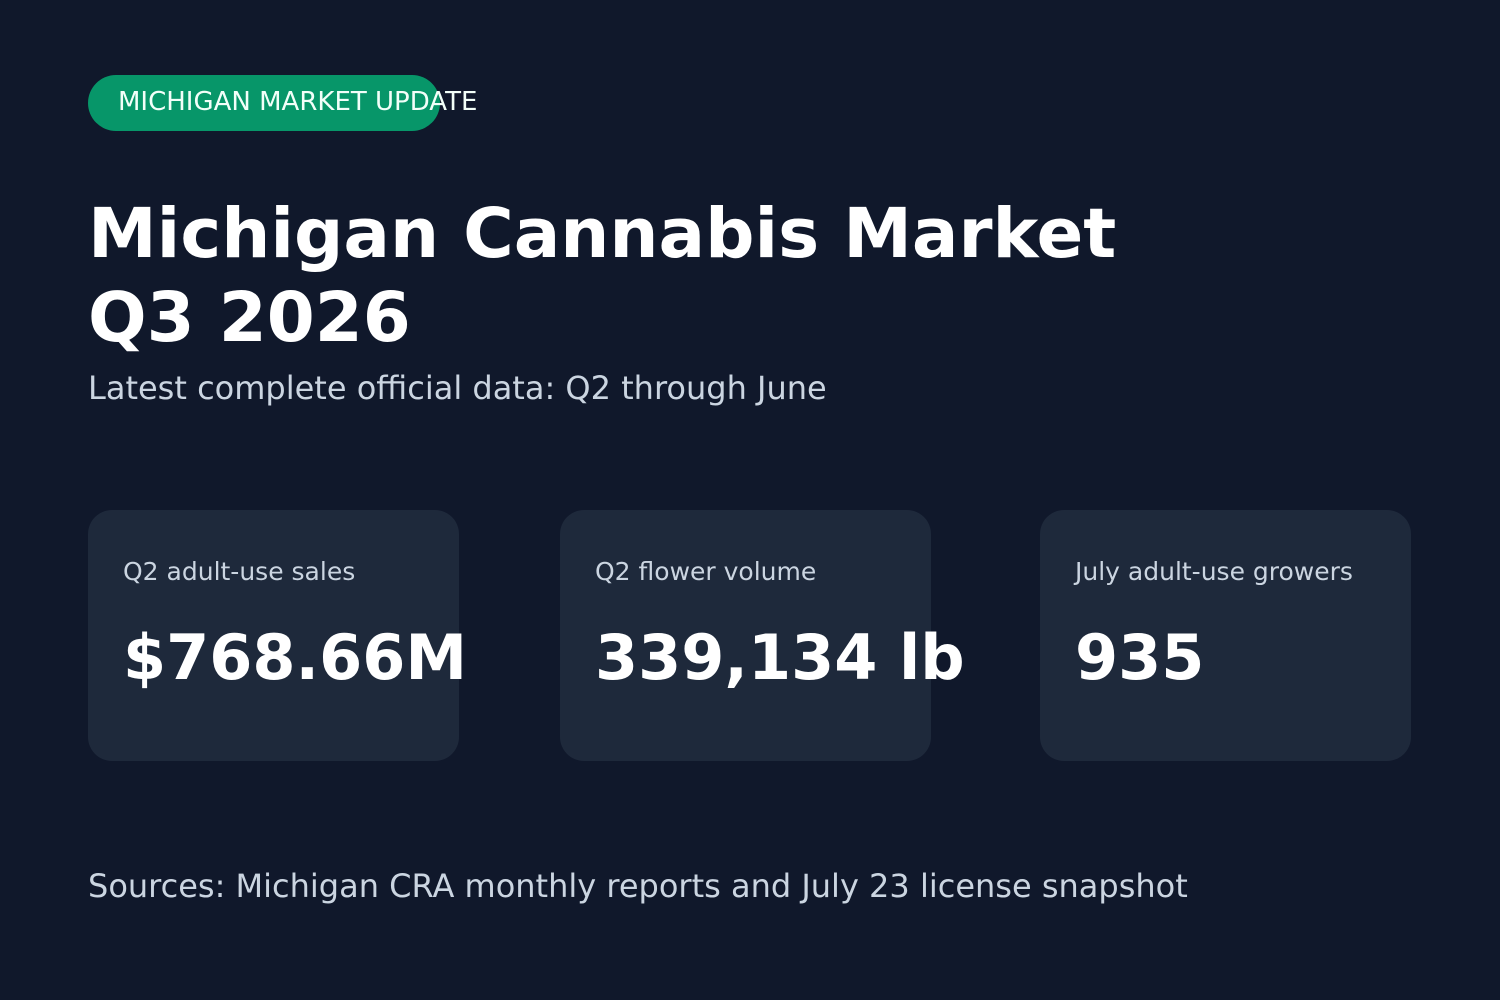  I want to click on stat-card-flower-volume: Q2 flower volume 339,134 lb, so click(762, 635).